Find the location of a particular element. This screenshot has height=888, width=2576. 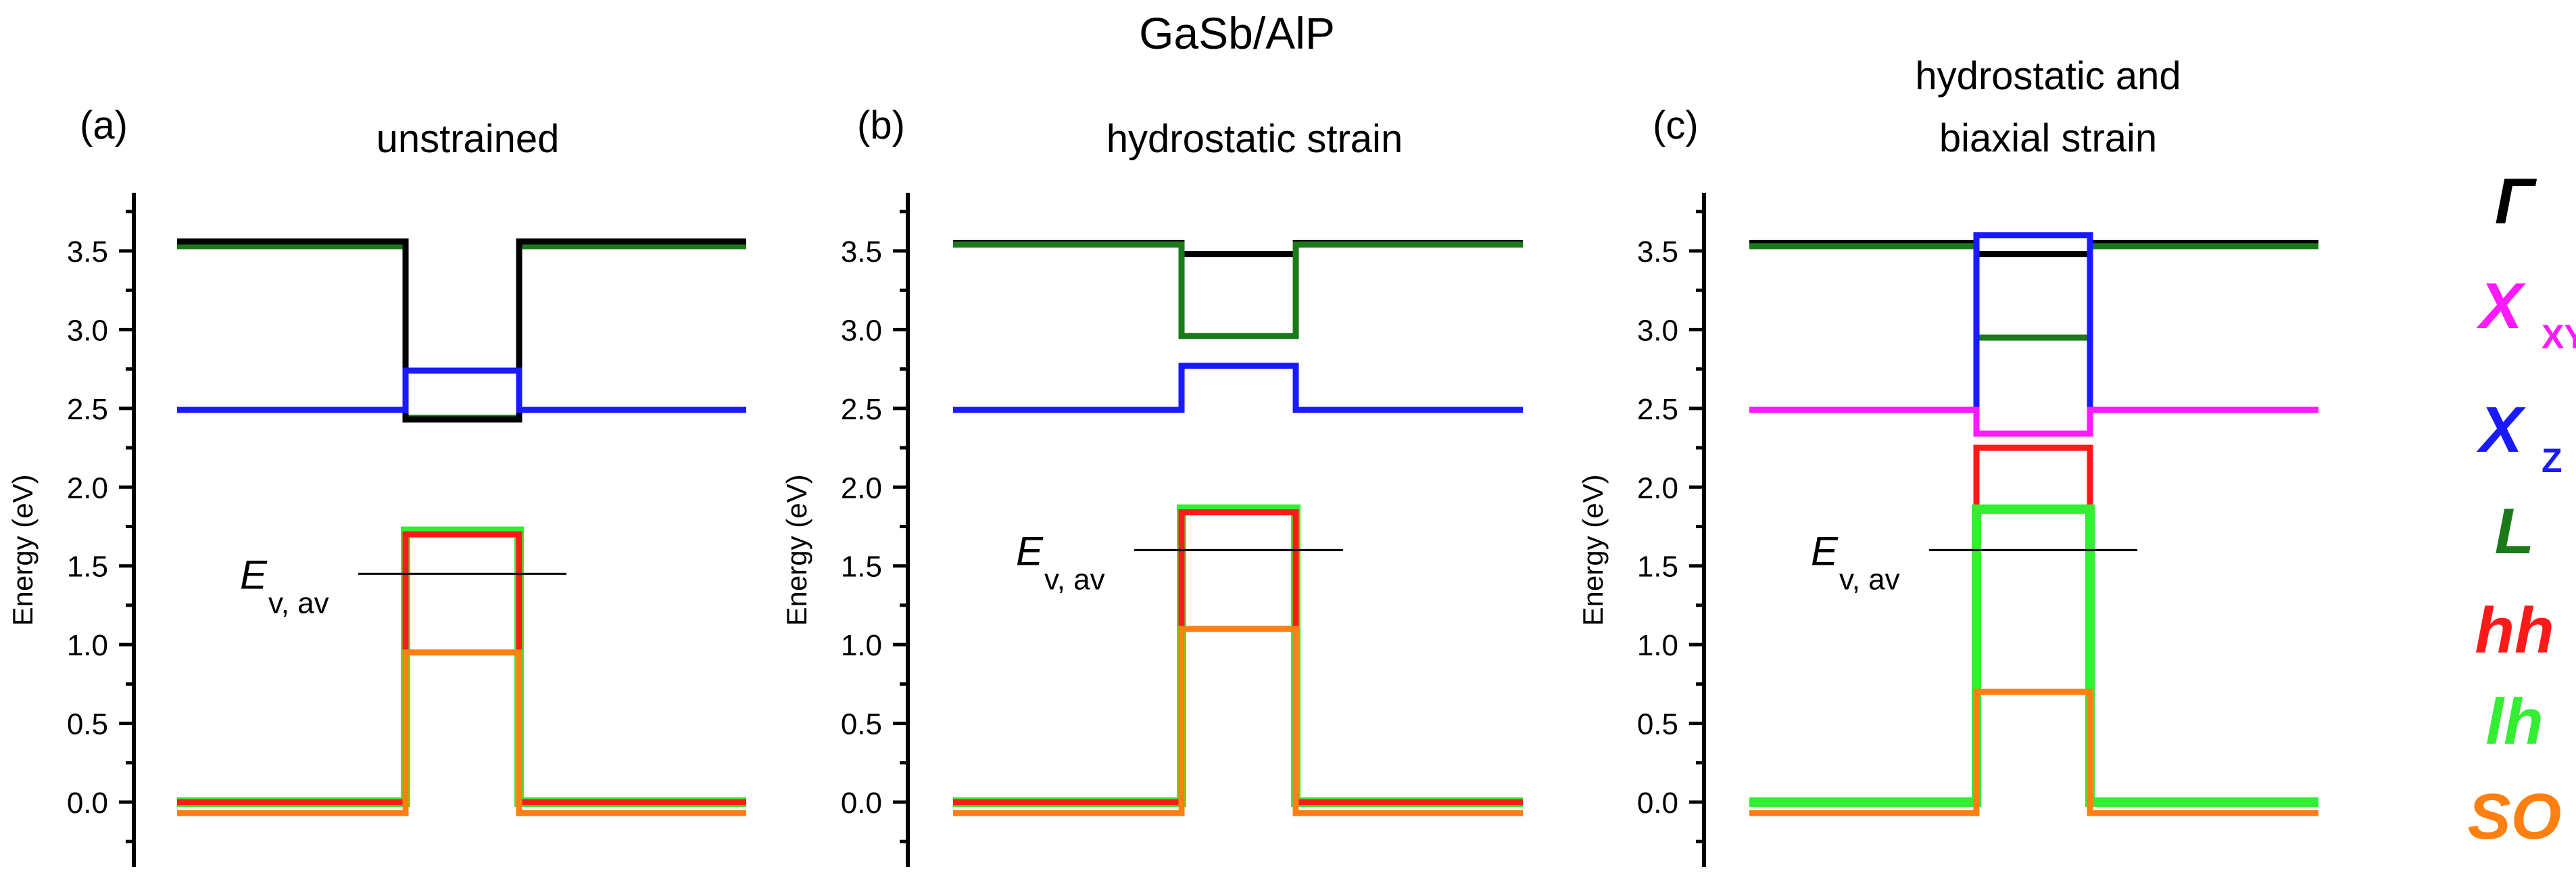

panel-label: (c) is located at coordinates (1676, 125).